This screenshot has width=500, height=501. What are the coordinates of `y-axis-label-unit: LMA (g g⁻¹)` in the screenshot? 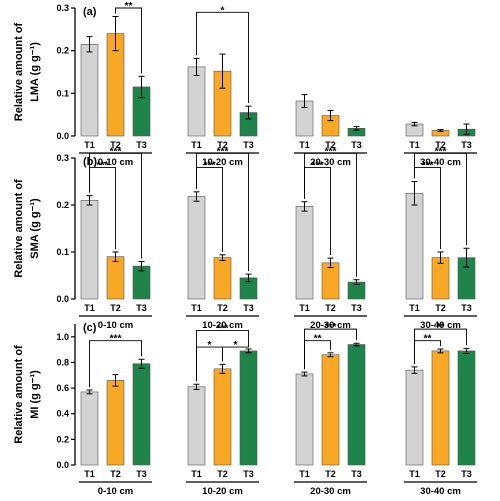 It's located at (35, 72).